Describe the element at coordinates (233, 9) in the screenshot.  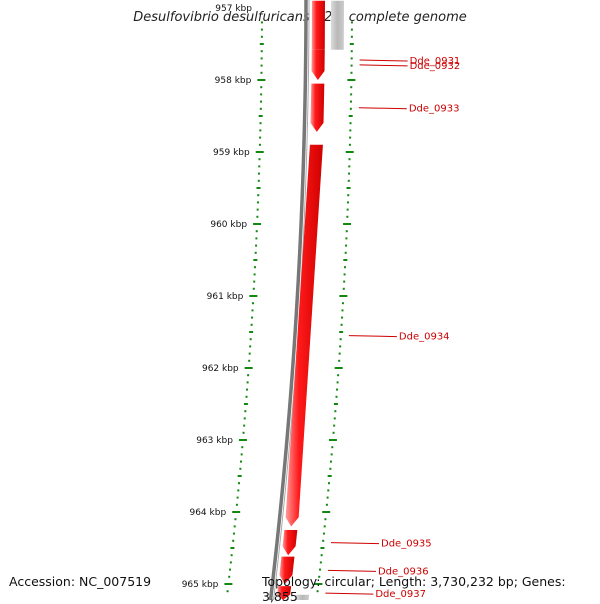
I see `tick-label: 957 kbp` at that location.